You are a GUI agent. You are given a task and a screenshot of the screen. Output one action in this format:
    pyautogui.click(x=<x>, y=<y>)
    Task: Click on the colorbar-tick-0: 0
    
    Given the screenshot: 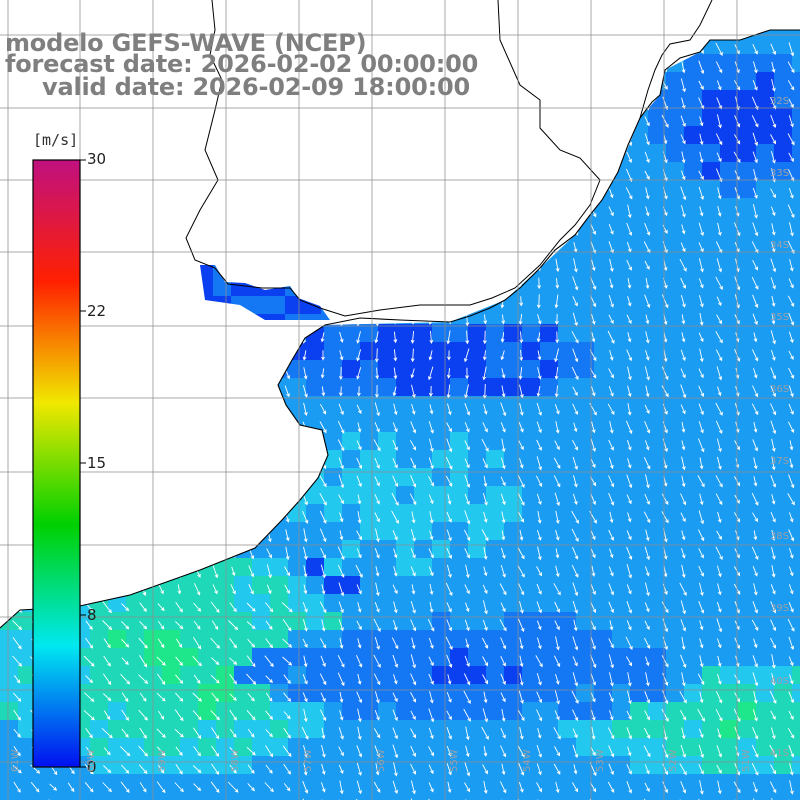 What is the action you would take?
    pyautogui.click(x=92, y=767)
    